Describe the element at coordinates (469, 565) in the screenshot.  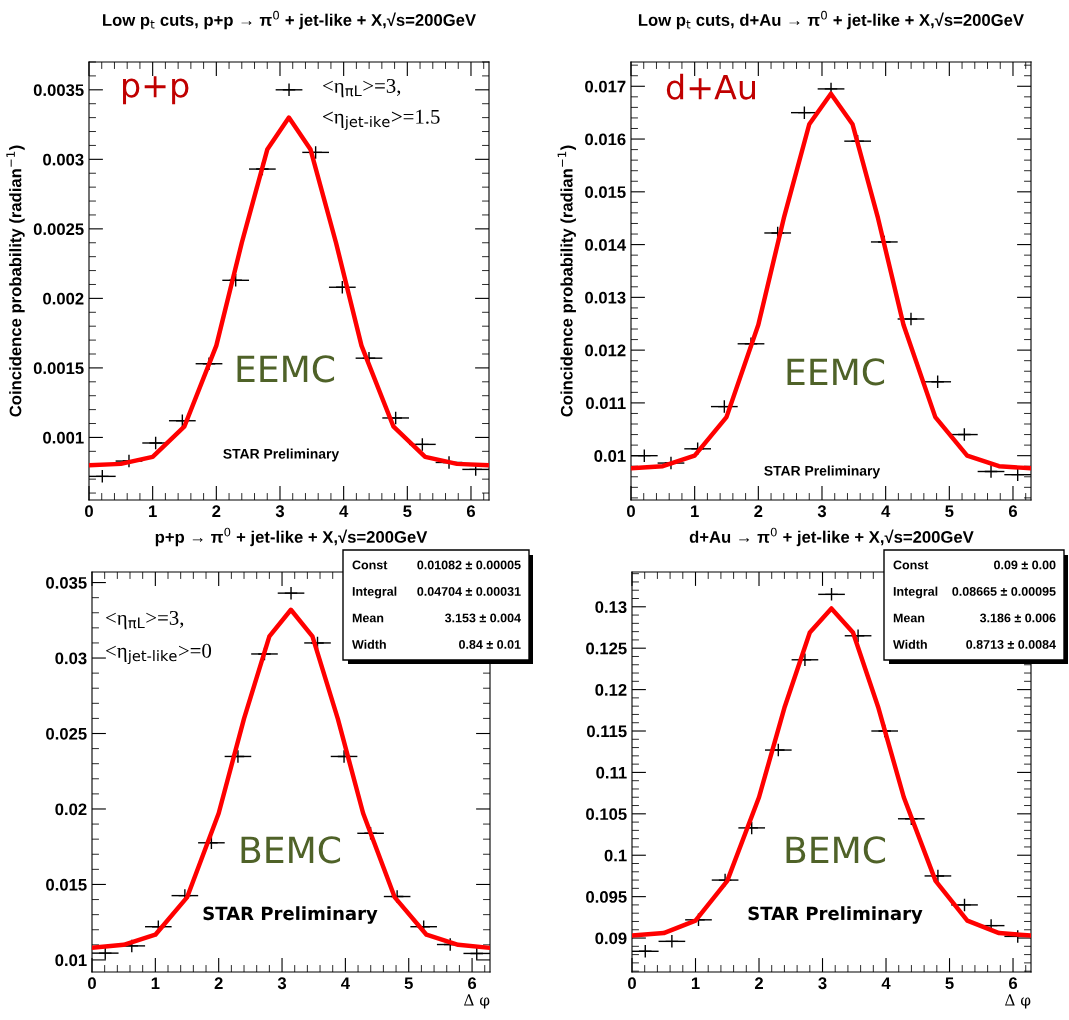
I see `text: 0.01082 ± 0.00005` at that location.